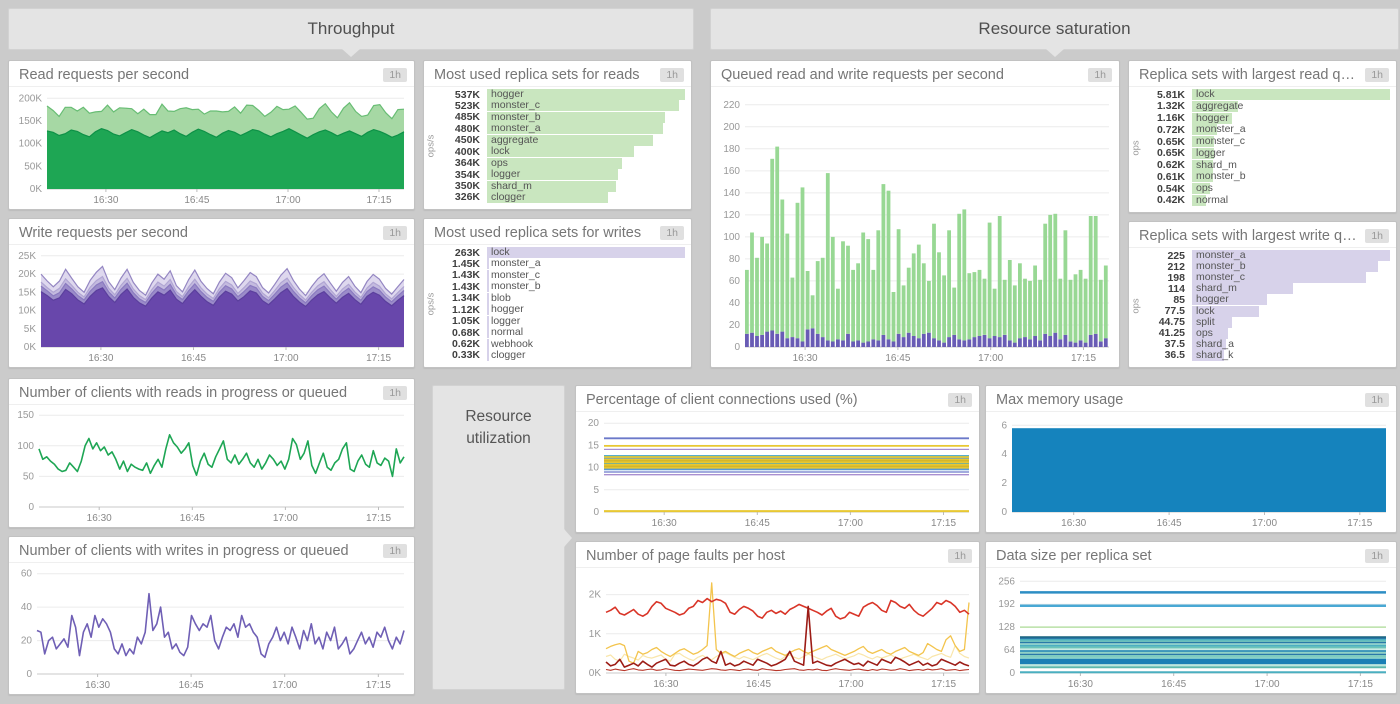 This screenshot has width=1400, height=704. I want to click on hbar-row: 450K aggregate, so click(560, 140).